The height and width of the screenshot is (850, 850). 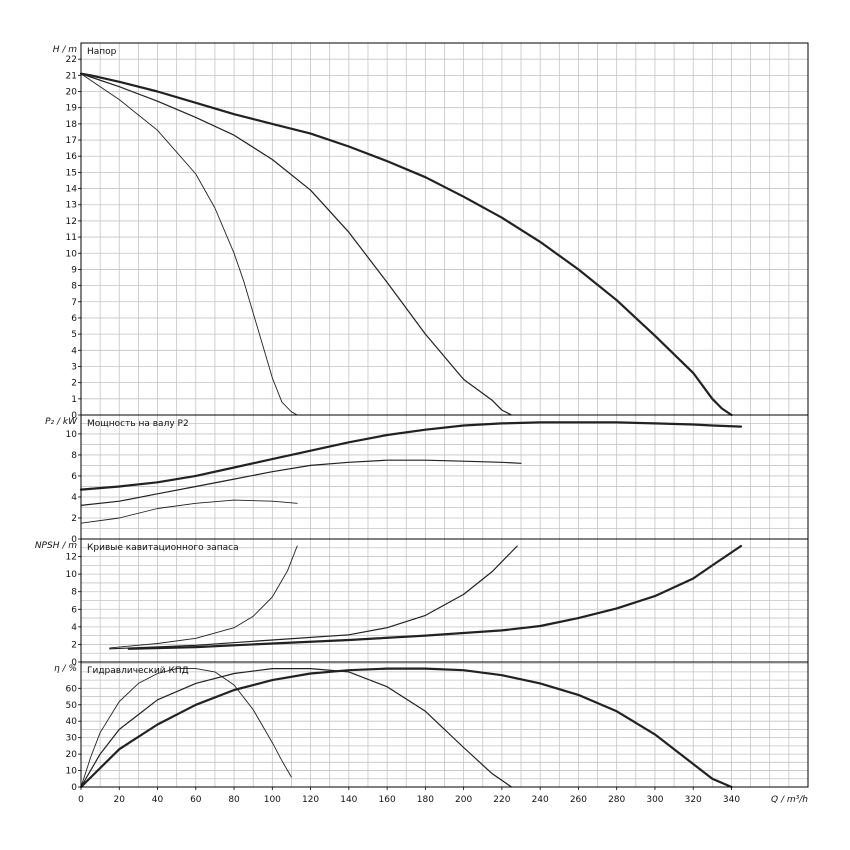 What do you see at coordinates (313, 597) in the screenshot?
I see `curve-npsh-medium` at bounding box center [313, 597].